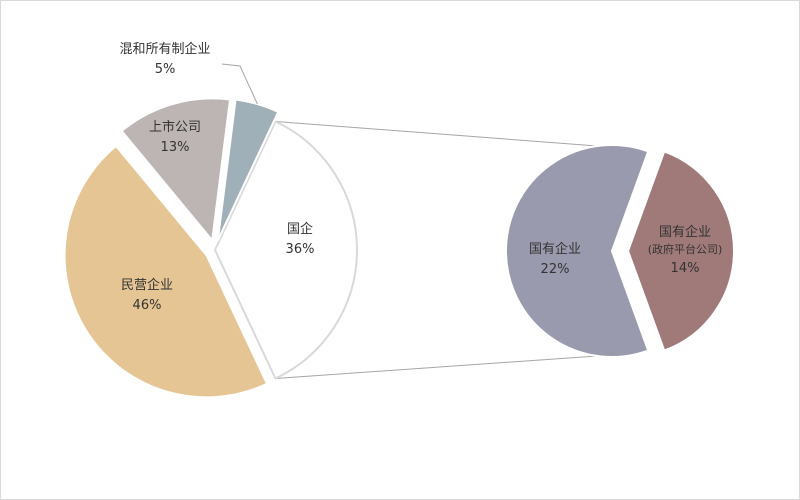 The image size is (800, 500). I want to click on sub-slice-soe-general-label: 国有企业, so click(555, 249).